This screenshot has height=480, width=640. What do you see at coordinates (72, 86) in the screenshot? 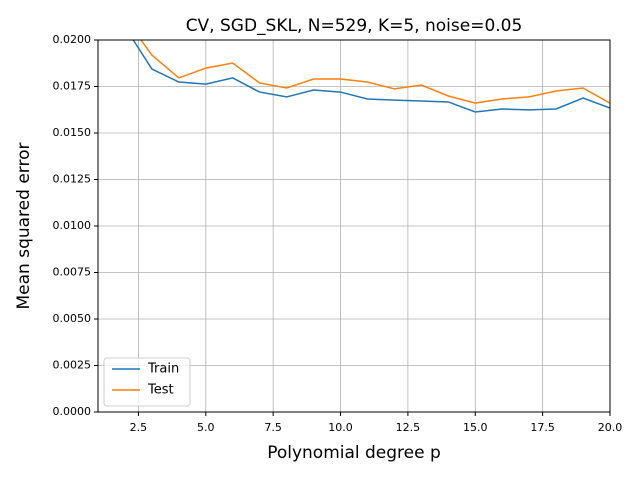
I see `y-tick-label: 0.0175` at bounding box center [72, 86].